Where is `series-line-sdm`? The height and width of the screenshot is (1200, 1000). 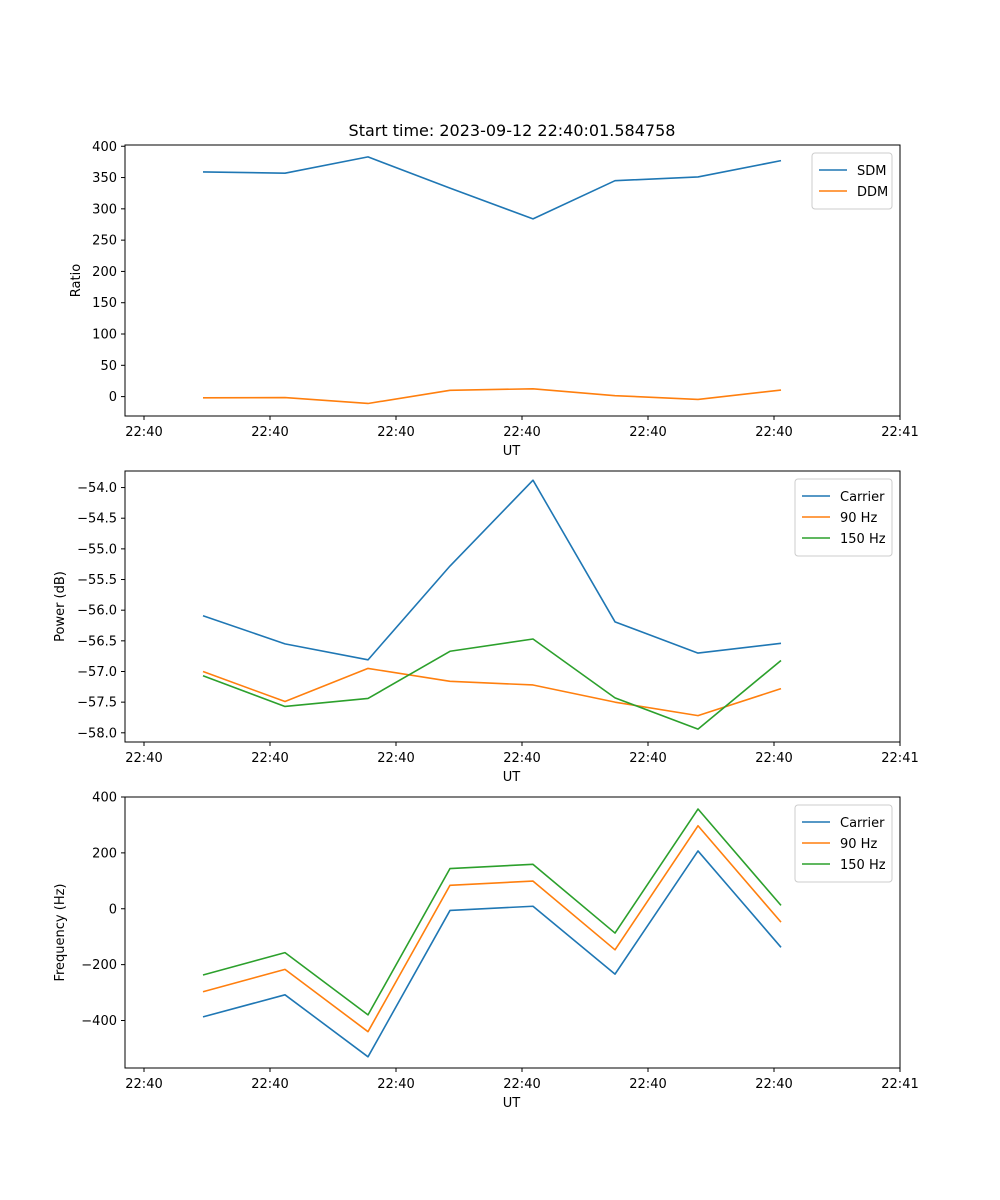 series-line-sdm is located at coordinates (492, 188).